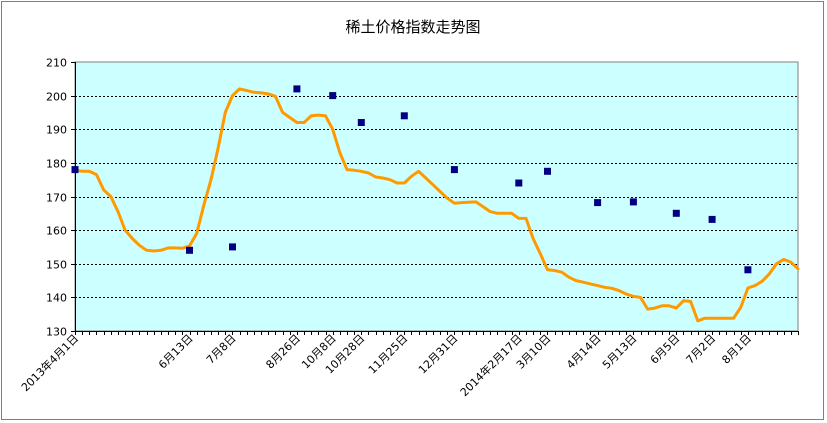 The height and width of the screenshot is (423, 827). What do you see at coordinates (56, 164) in the screenshot?
I see `y-tick-label: 180` at bounding box center [56, 164].